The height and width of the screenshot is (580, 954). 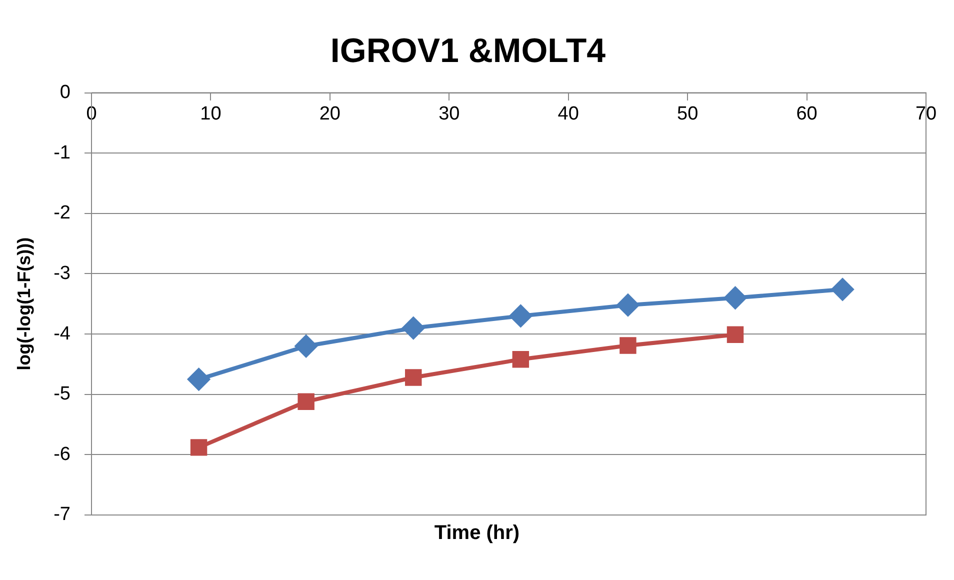 I want to click on x-axis-title: Time (hr), so click(x=477, y=533).